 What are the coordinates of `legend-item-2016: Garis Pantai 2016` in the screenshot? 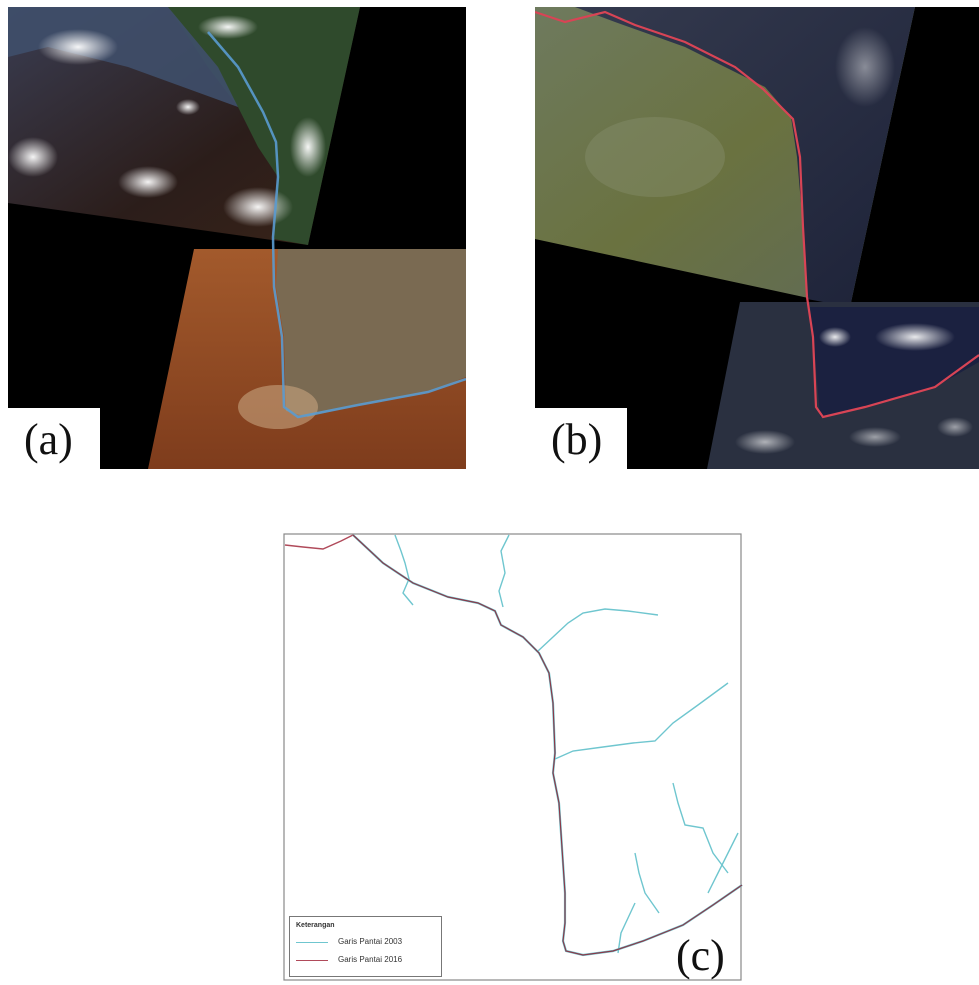 It's located at (366, 961).